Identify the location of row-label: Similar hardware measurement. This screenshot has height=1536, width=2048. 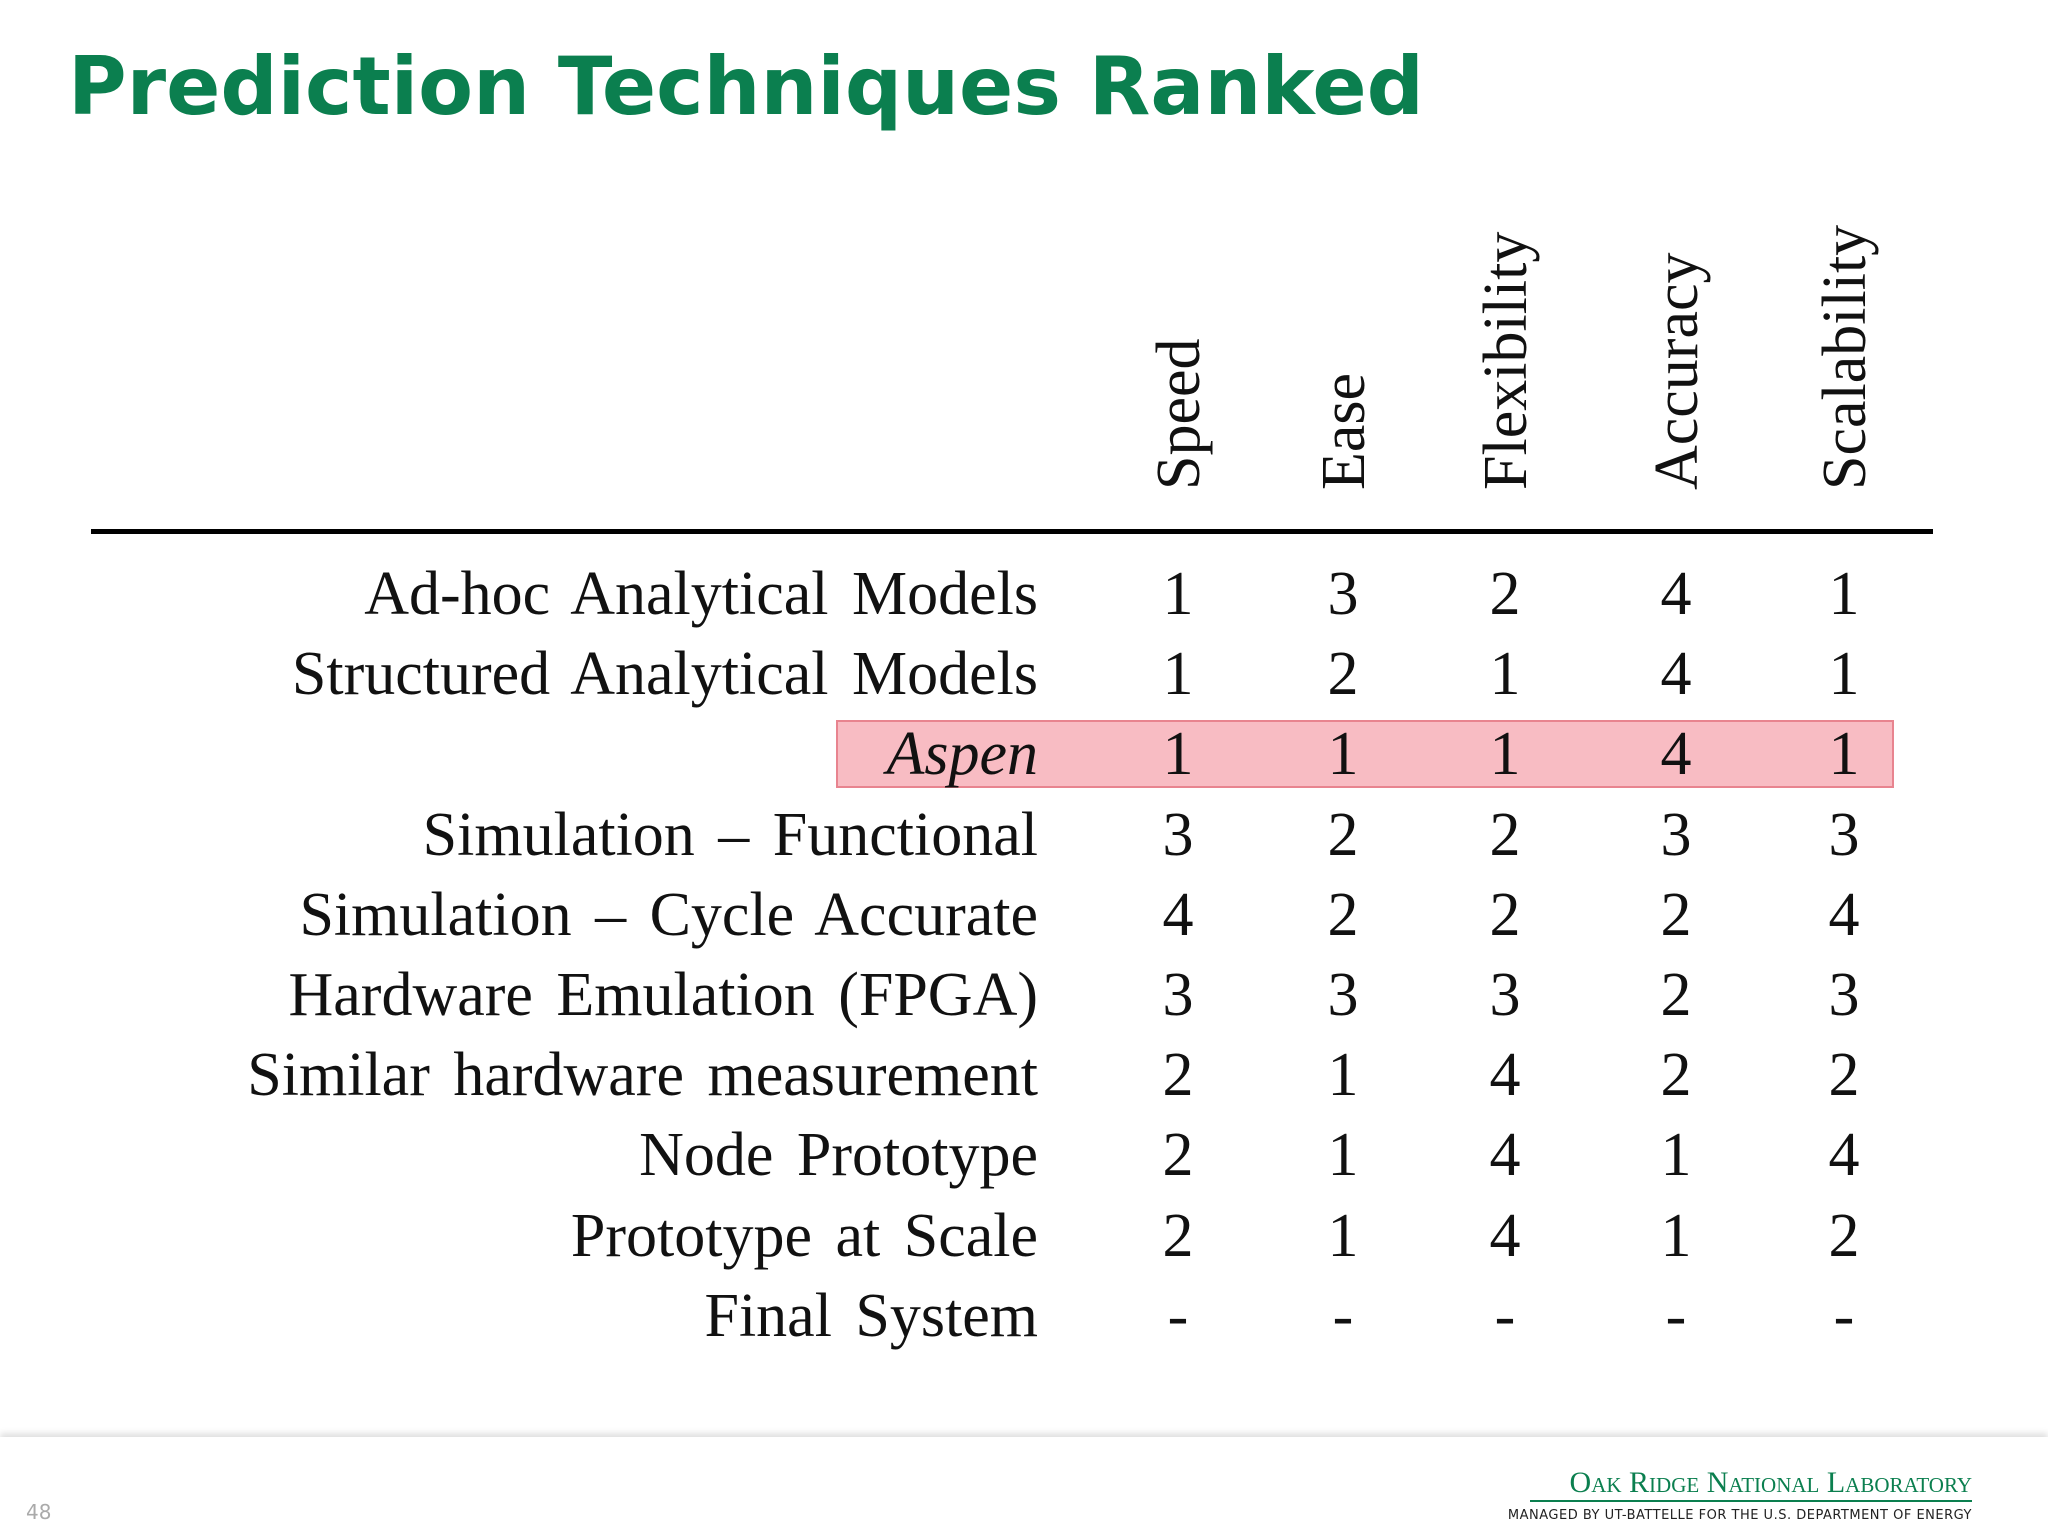
(642, 1075).